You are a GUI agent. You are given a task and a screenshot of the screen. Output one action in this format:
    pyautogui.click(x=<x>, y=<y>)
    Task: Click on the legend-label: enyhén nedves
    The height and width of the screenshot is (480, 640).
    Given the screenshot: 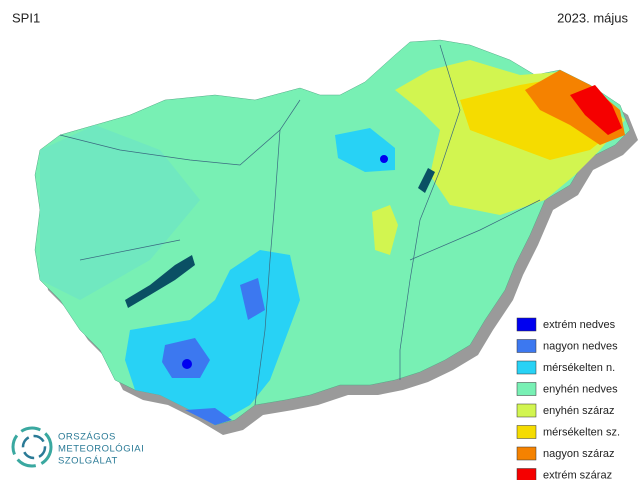 What is the action you would take?
    pyautogui.click(x=580, y=389)
    